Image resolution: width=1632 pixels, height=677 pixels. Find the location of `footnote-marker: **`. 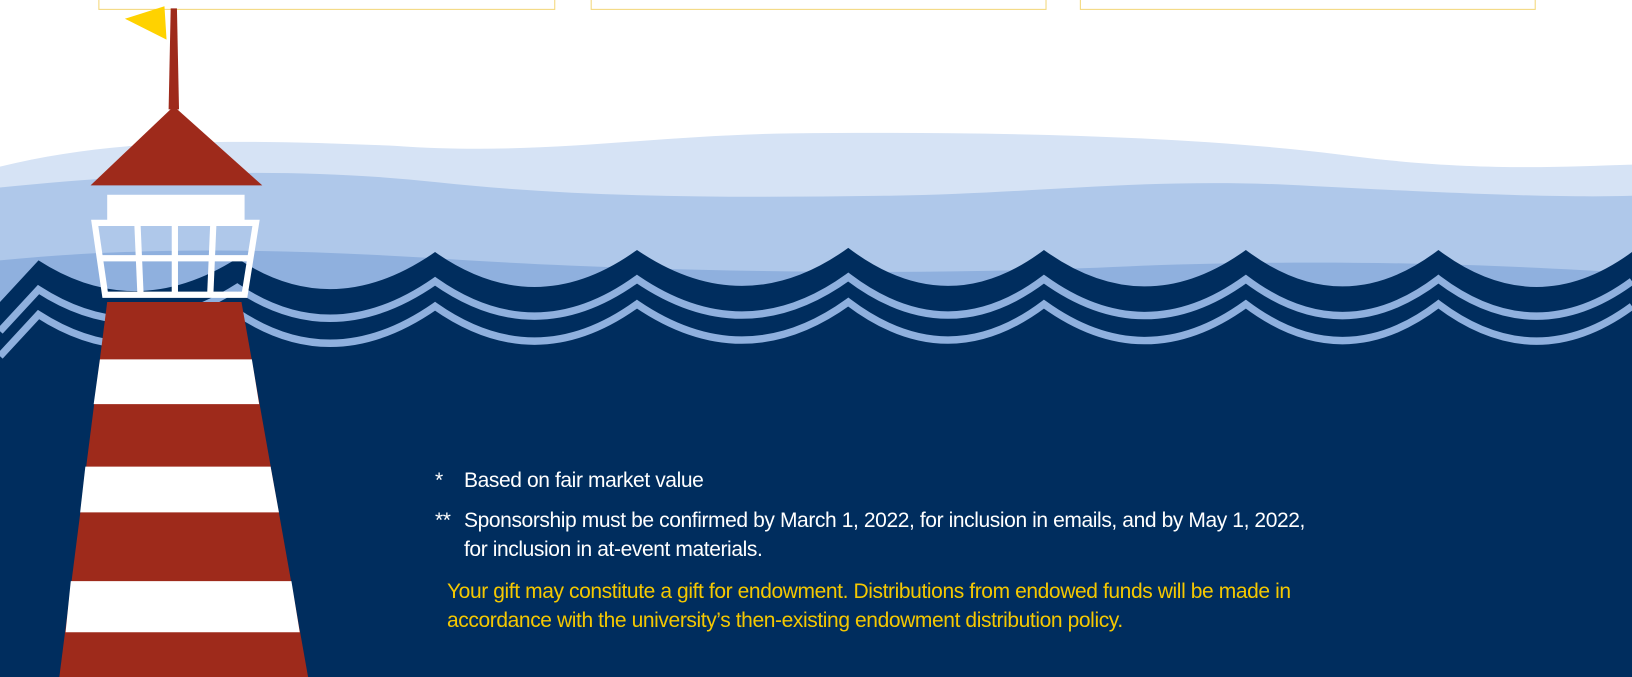

footnote-marker: ** is located at coordinates (443, 520).